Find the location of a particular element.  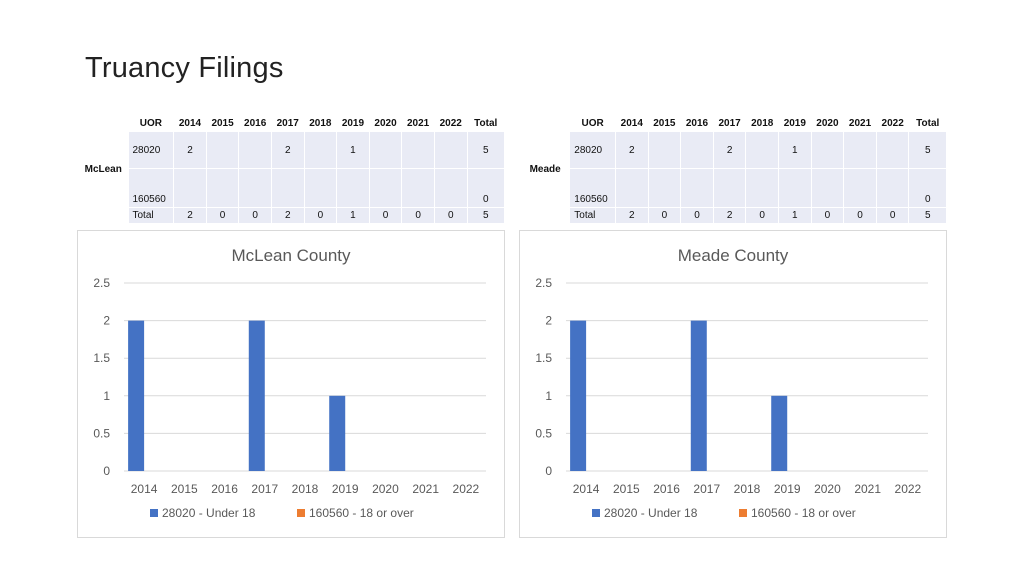

y-tick-label: 1 is located at coordinates (106, 396).